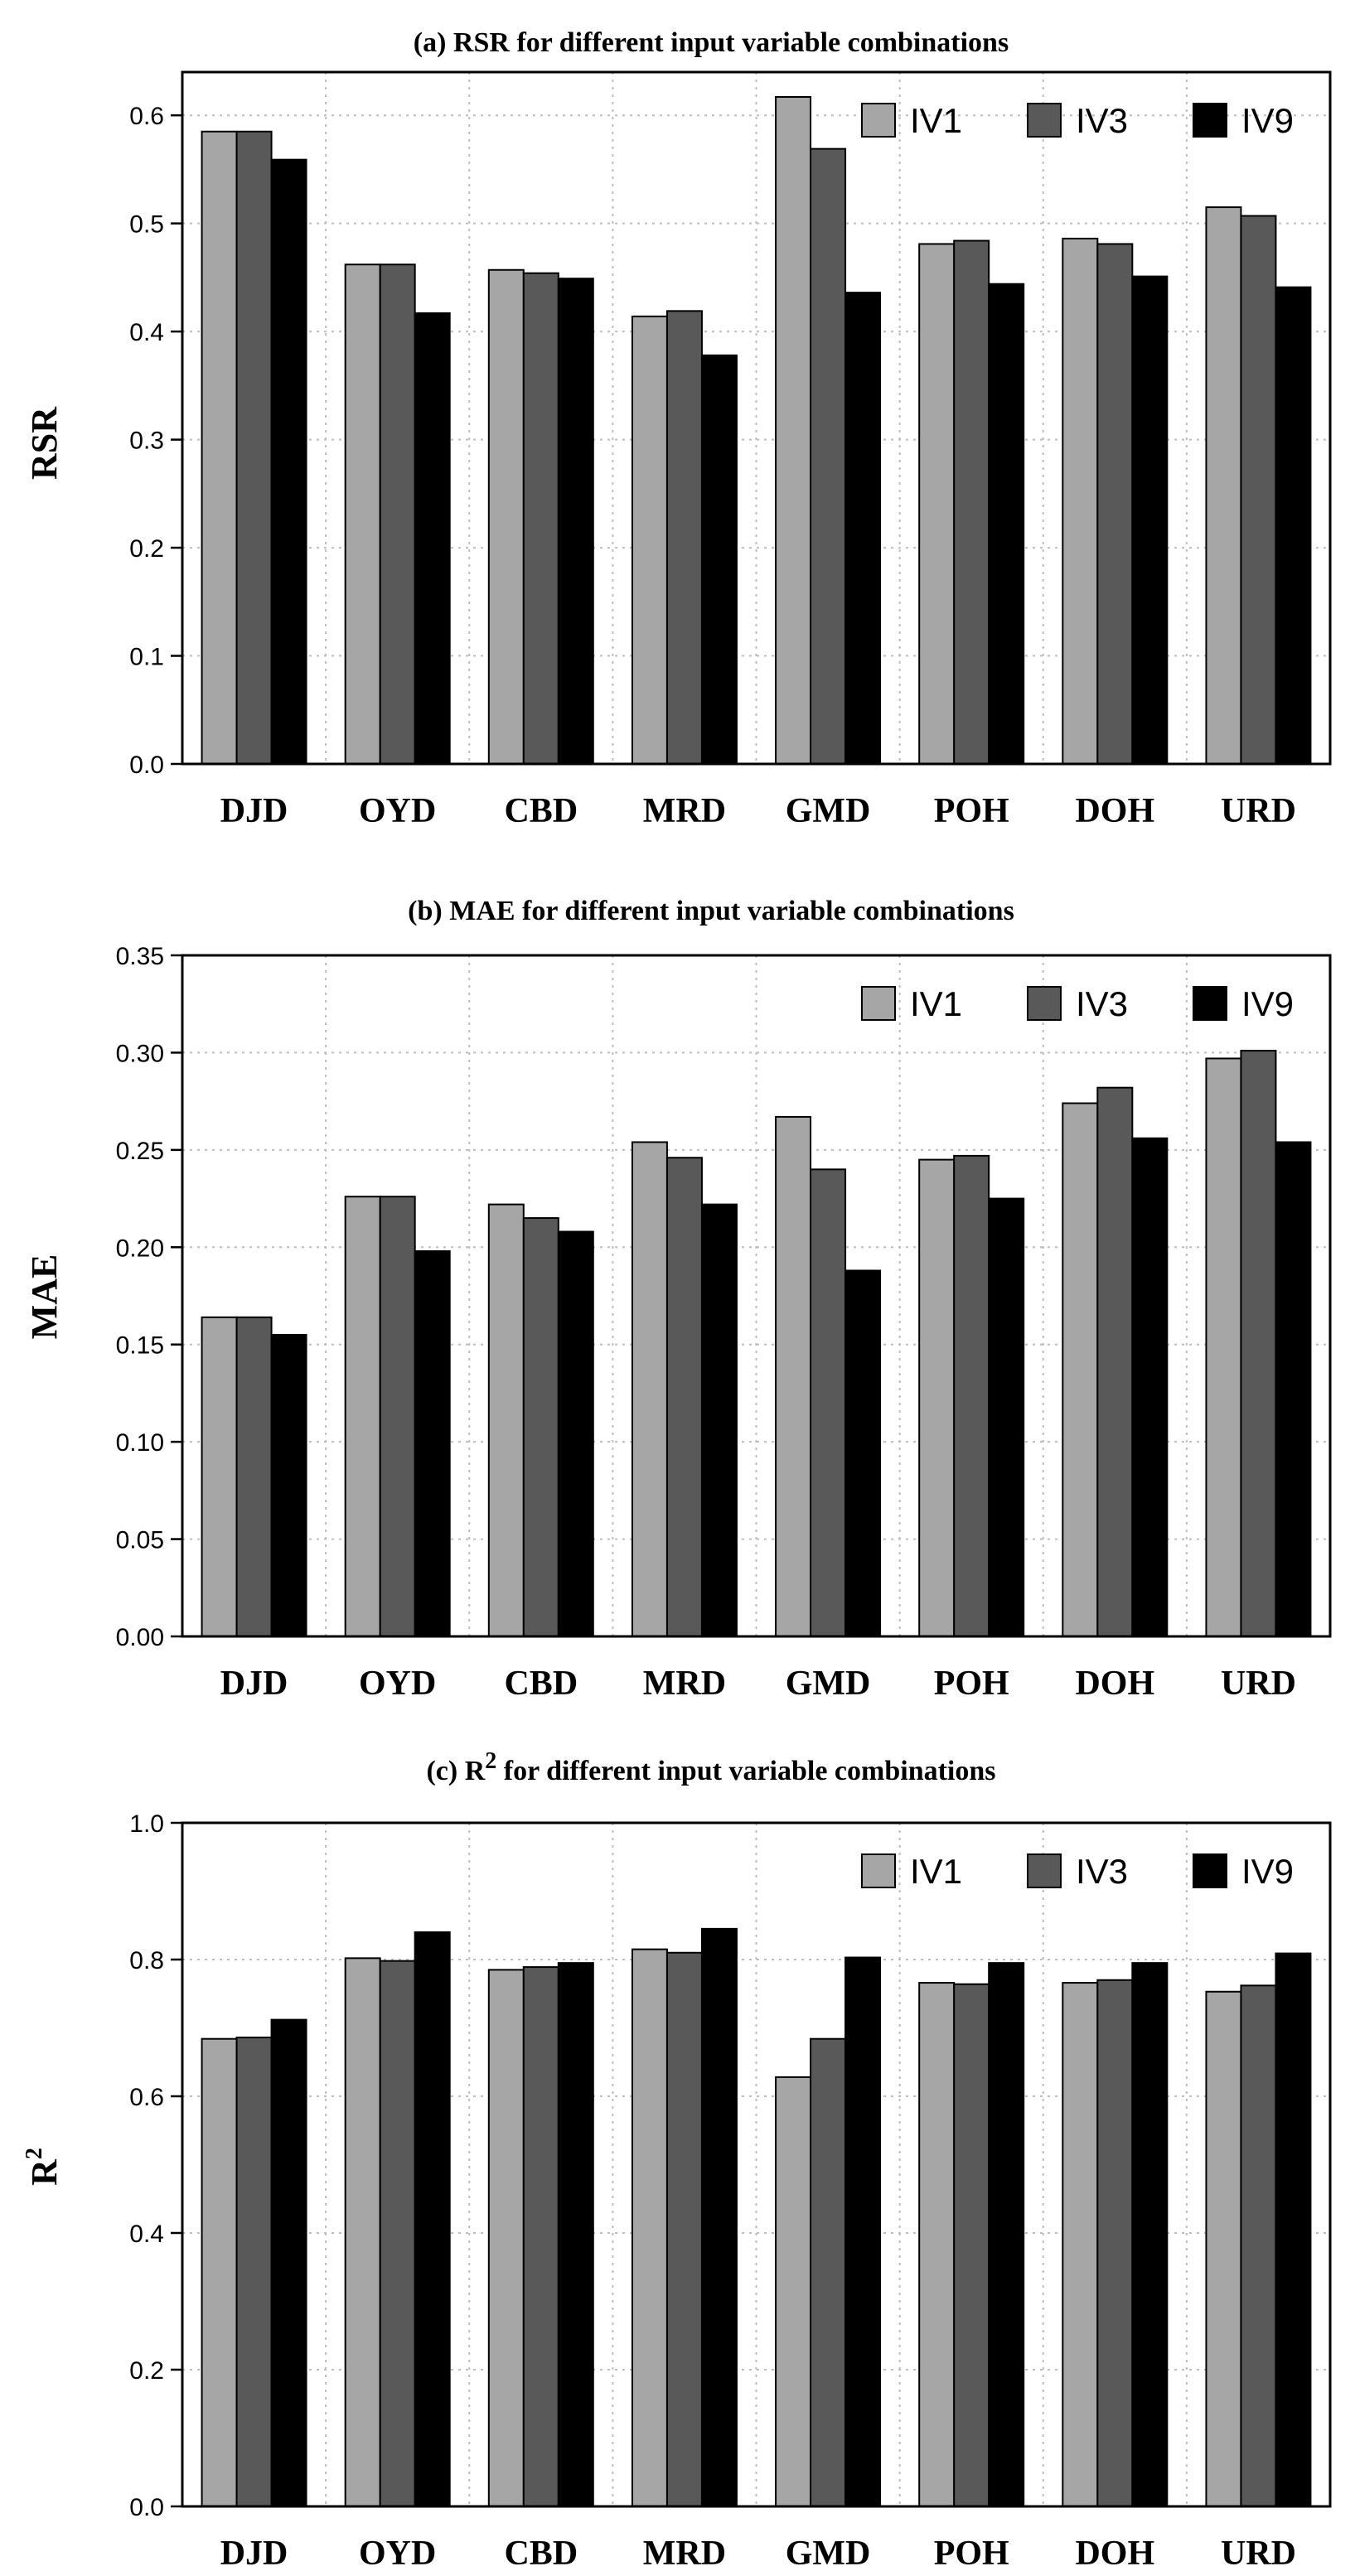 The width and height of the screenshot is (1355, 2576). I want to click on panel-b-legend-swatch-iv3, so click(1044, 1003).